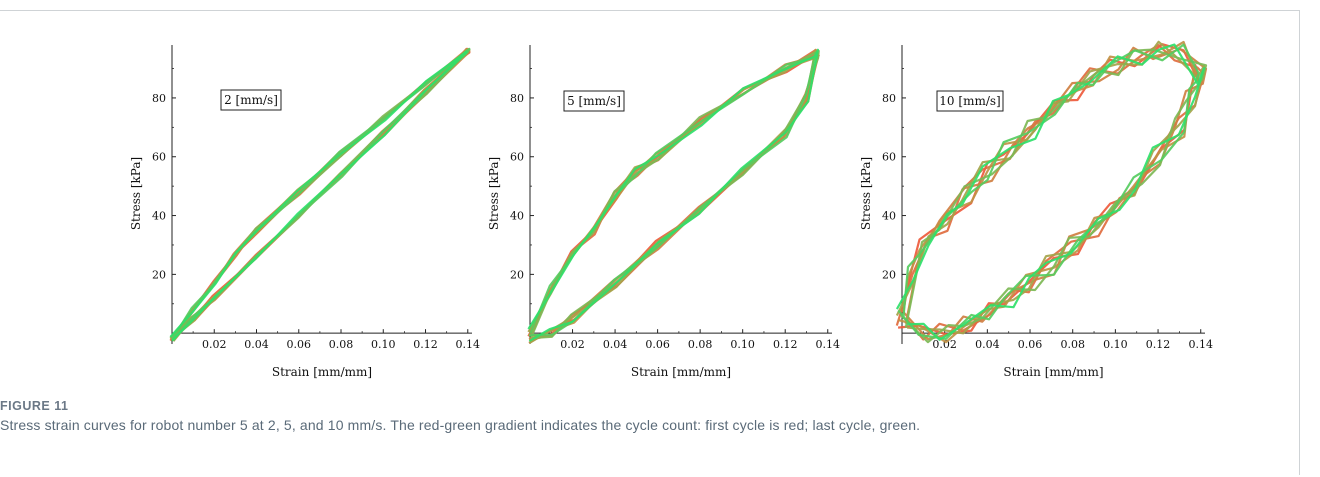 The image size is (1320, 477). What do you see at coordinates (34, 406) in the screenshot?
I see `figure-label: FIGURE 11` at bounding box center [34, 406].